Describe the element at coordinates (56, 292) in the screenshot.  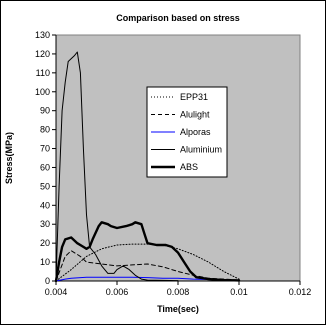
I see `x-tick-label: 0.004` at that location.